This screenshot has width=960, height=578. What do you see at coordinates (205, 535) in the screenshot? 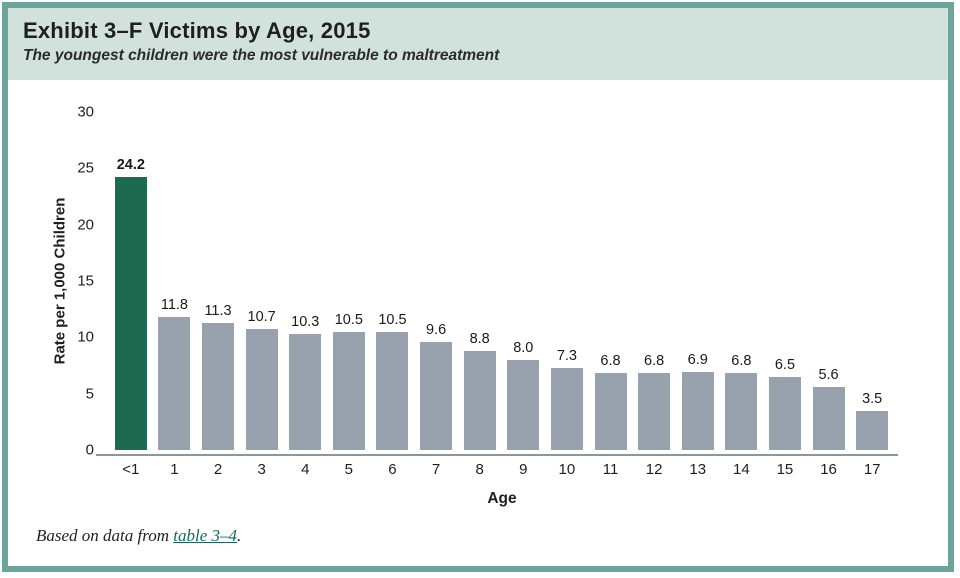
I see `source-table-link: table 3–4` at bounding box center [205, 535].